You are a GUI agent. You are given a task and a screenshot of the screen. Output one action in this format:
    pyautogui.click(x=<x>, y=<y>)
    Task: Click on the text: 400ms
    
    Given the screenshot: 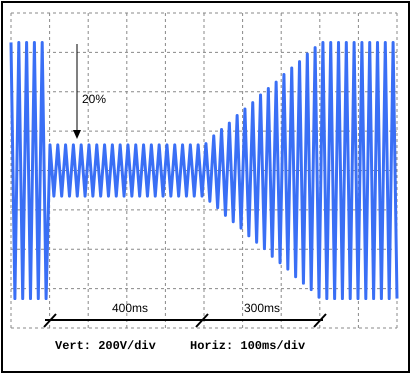 What is the action you would take?
    pyautogui.click(x=130, y=308)
    